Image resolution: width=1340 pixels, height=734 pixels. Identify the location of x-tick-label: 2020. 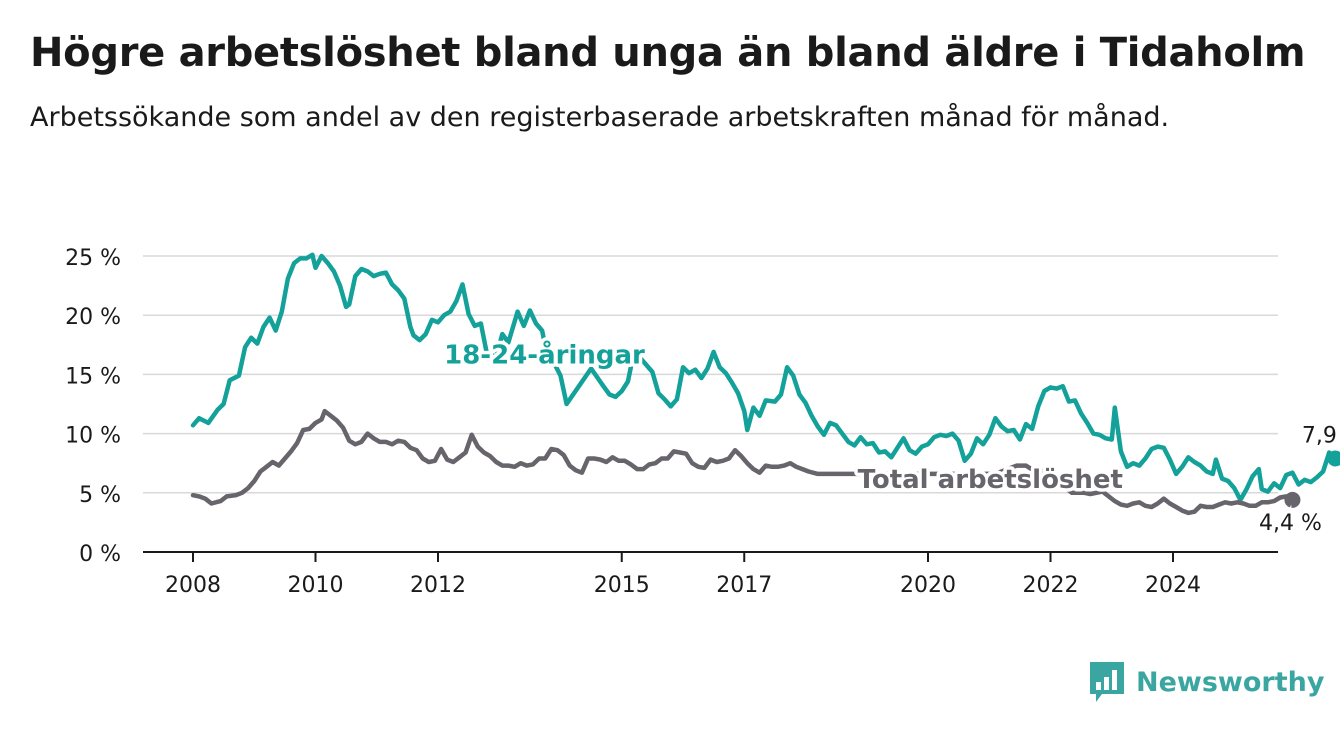
(928, 585).